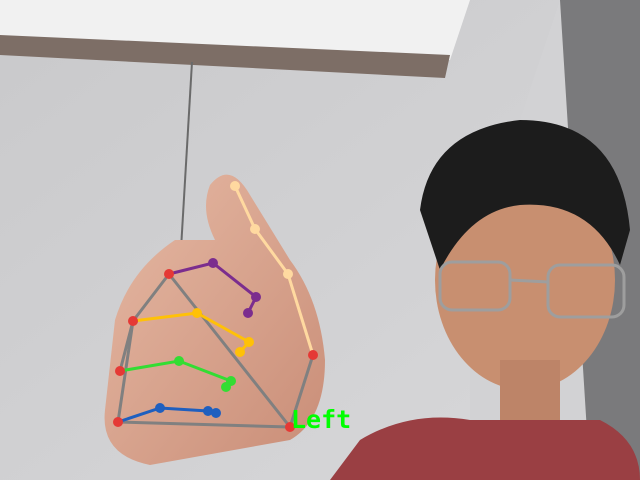  What do you see at coordinates (226, 387) in the screenshot?
I see `landmark-ring-tip` at bounding box center [226, 387].